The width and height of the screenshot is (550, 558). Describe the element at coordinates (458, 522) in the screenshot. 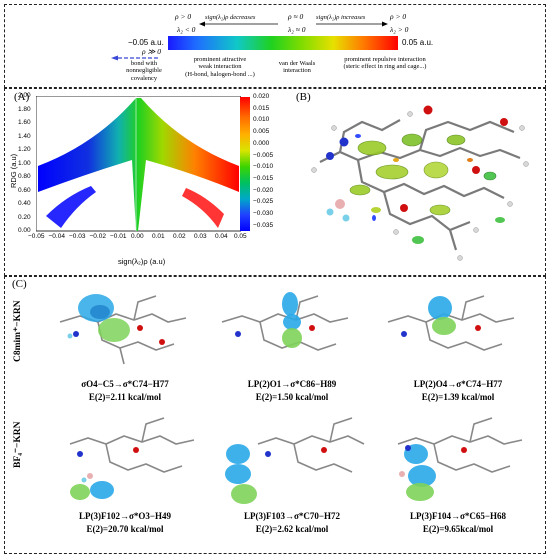

I see `nbo-caption-6: LP(3)F104→σ*C65−H68 E(2)=9.65kcal/mol` at that location.